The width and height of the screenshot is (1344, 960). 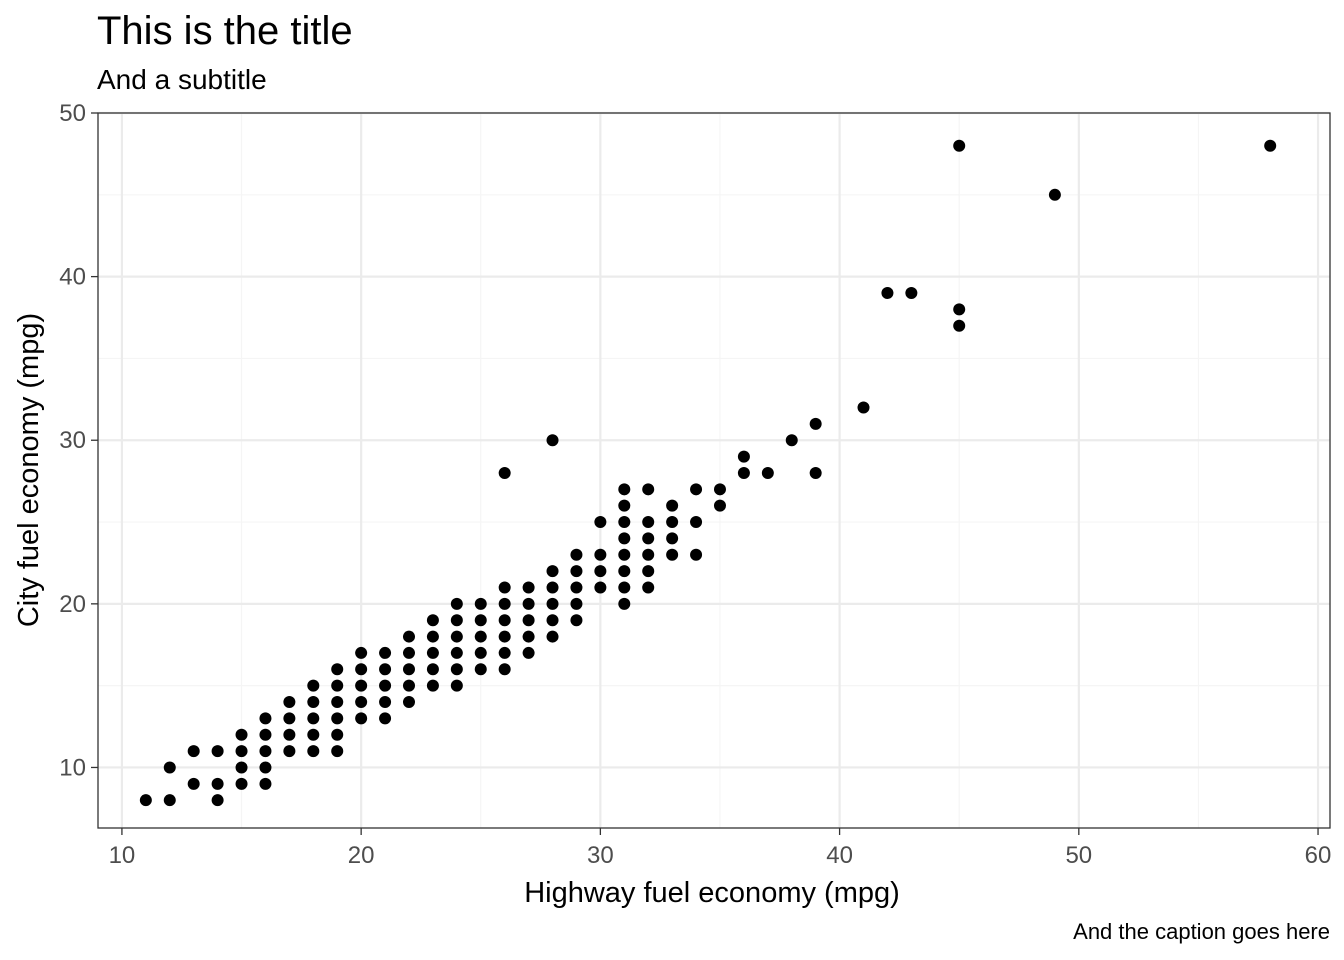 What do you see at coordinates (1318, 855) in the screenshot?
I see `x-tick-label: 60` at bounding box center [1318, 855].